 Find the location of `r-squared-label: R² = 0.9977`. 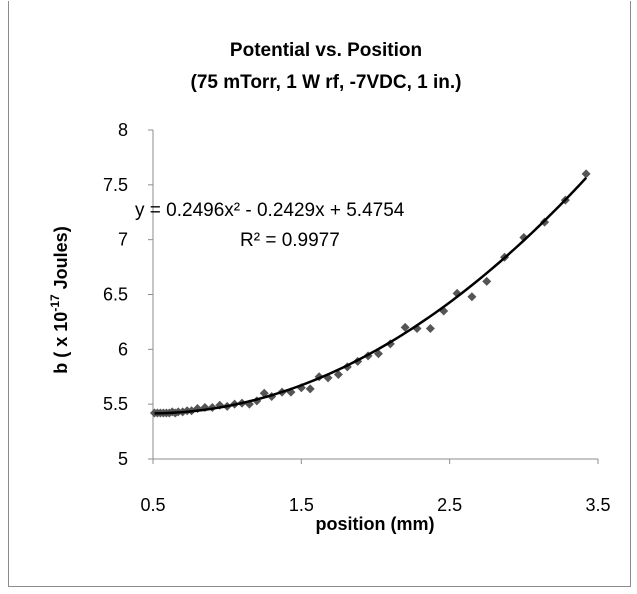

r-squared-label: R² = 0.9977 is located at coordinates (290, 240).